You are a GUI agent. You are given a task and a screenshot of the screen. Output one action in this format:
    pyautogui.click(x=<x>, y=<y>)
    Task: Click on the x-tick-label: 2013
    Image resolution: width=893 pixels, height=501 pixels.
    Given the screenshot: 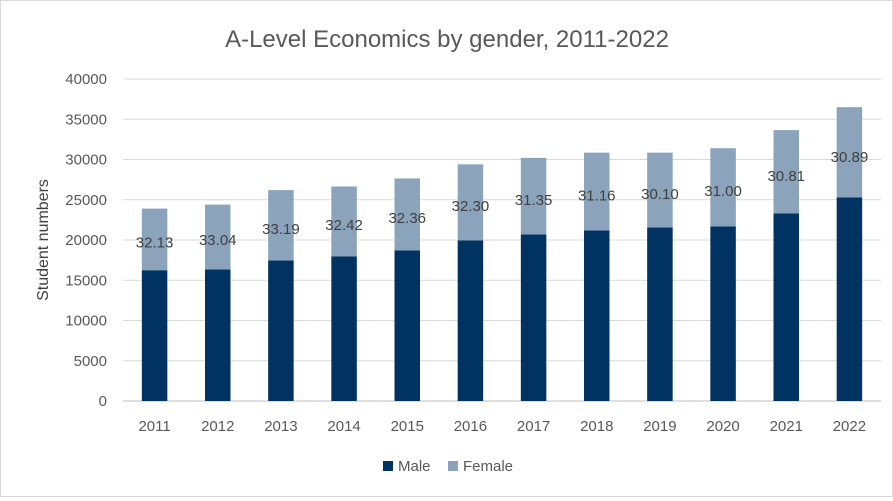 What is the action you would take?
    pyautogui.click(x=280, y=426)
    